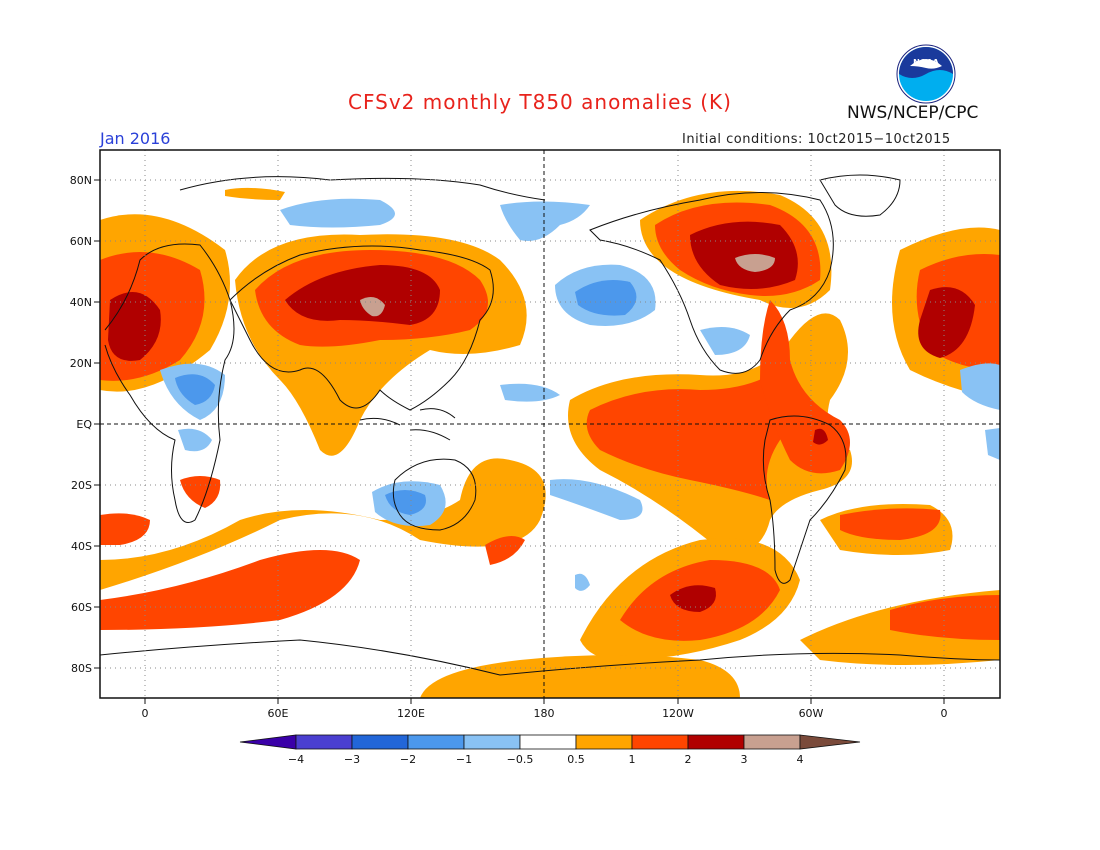  What do you see at coordinates (134, 326) in the screenshot?
I see `darkred-field-europe` at bounding box center [134, 326].